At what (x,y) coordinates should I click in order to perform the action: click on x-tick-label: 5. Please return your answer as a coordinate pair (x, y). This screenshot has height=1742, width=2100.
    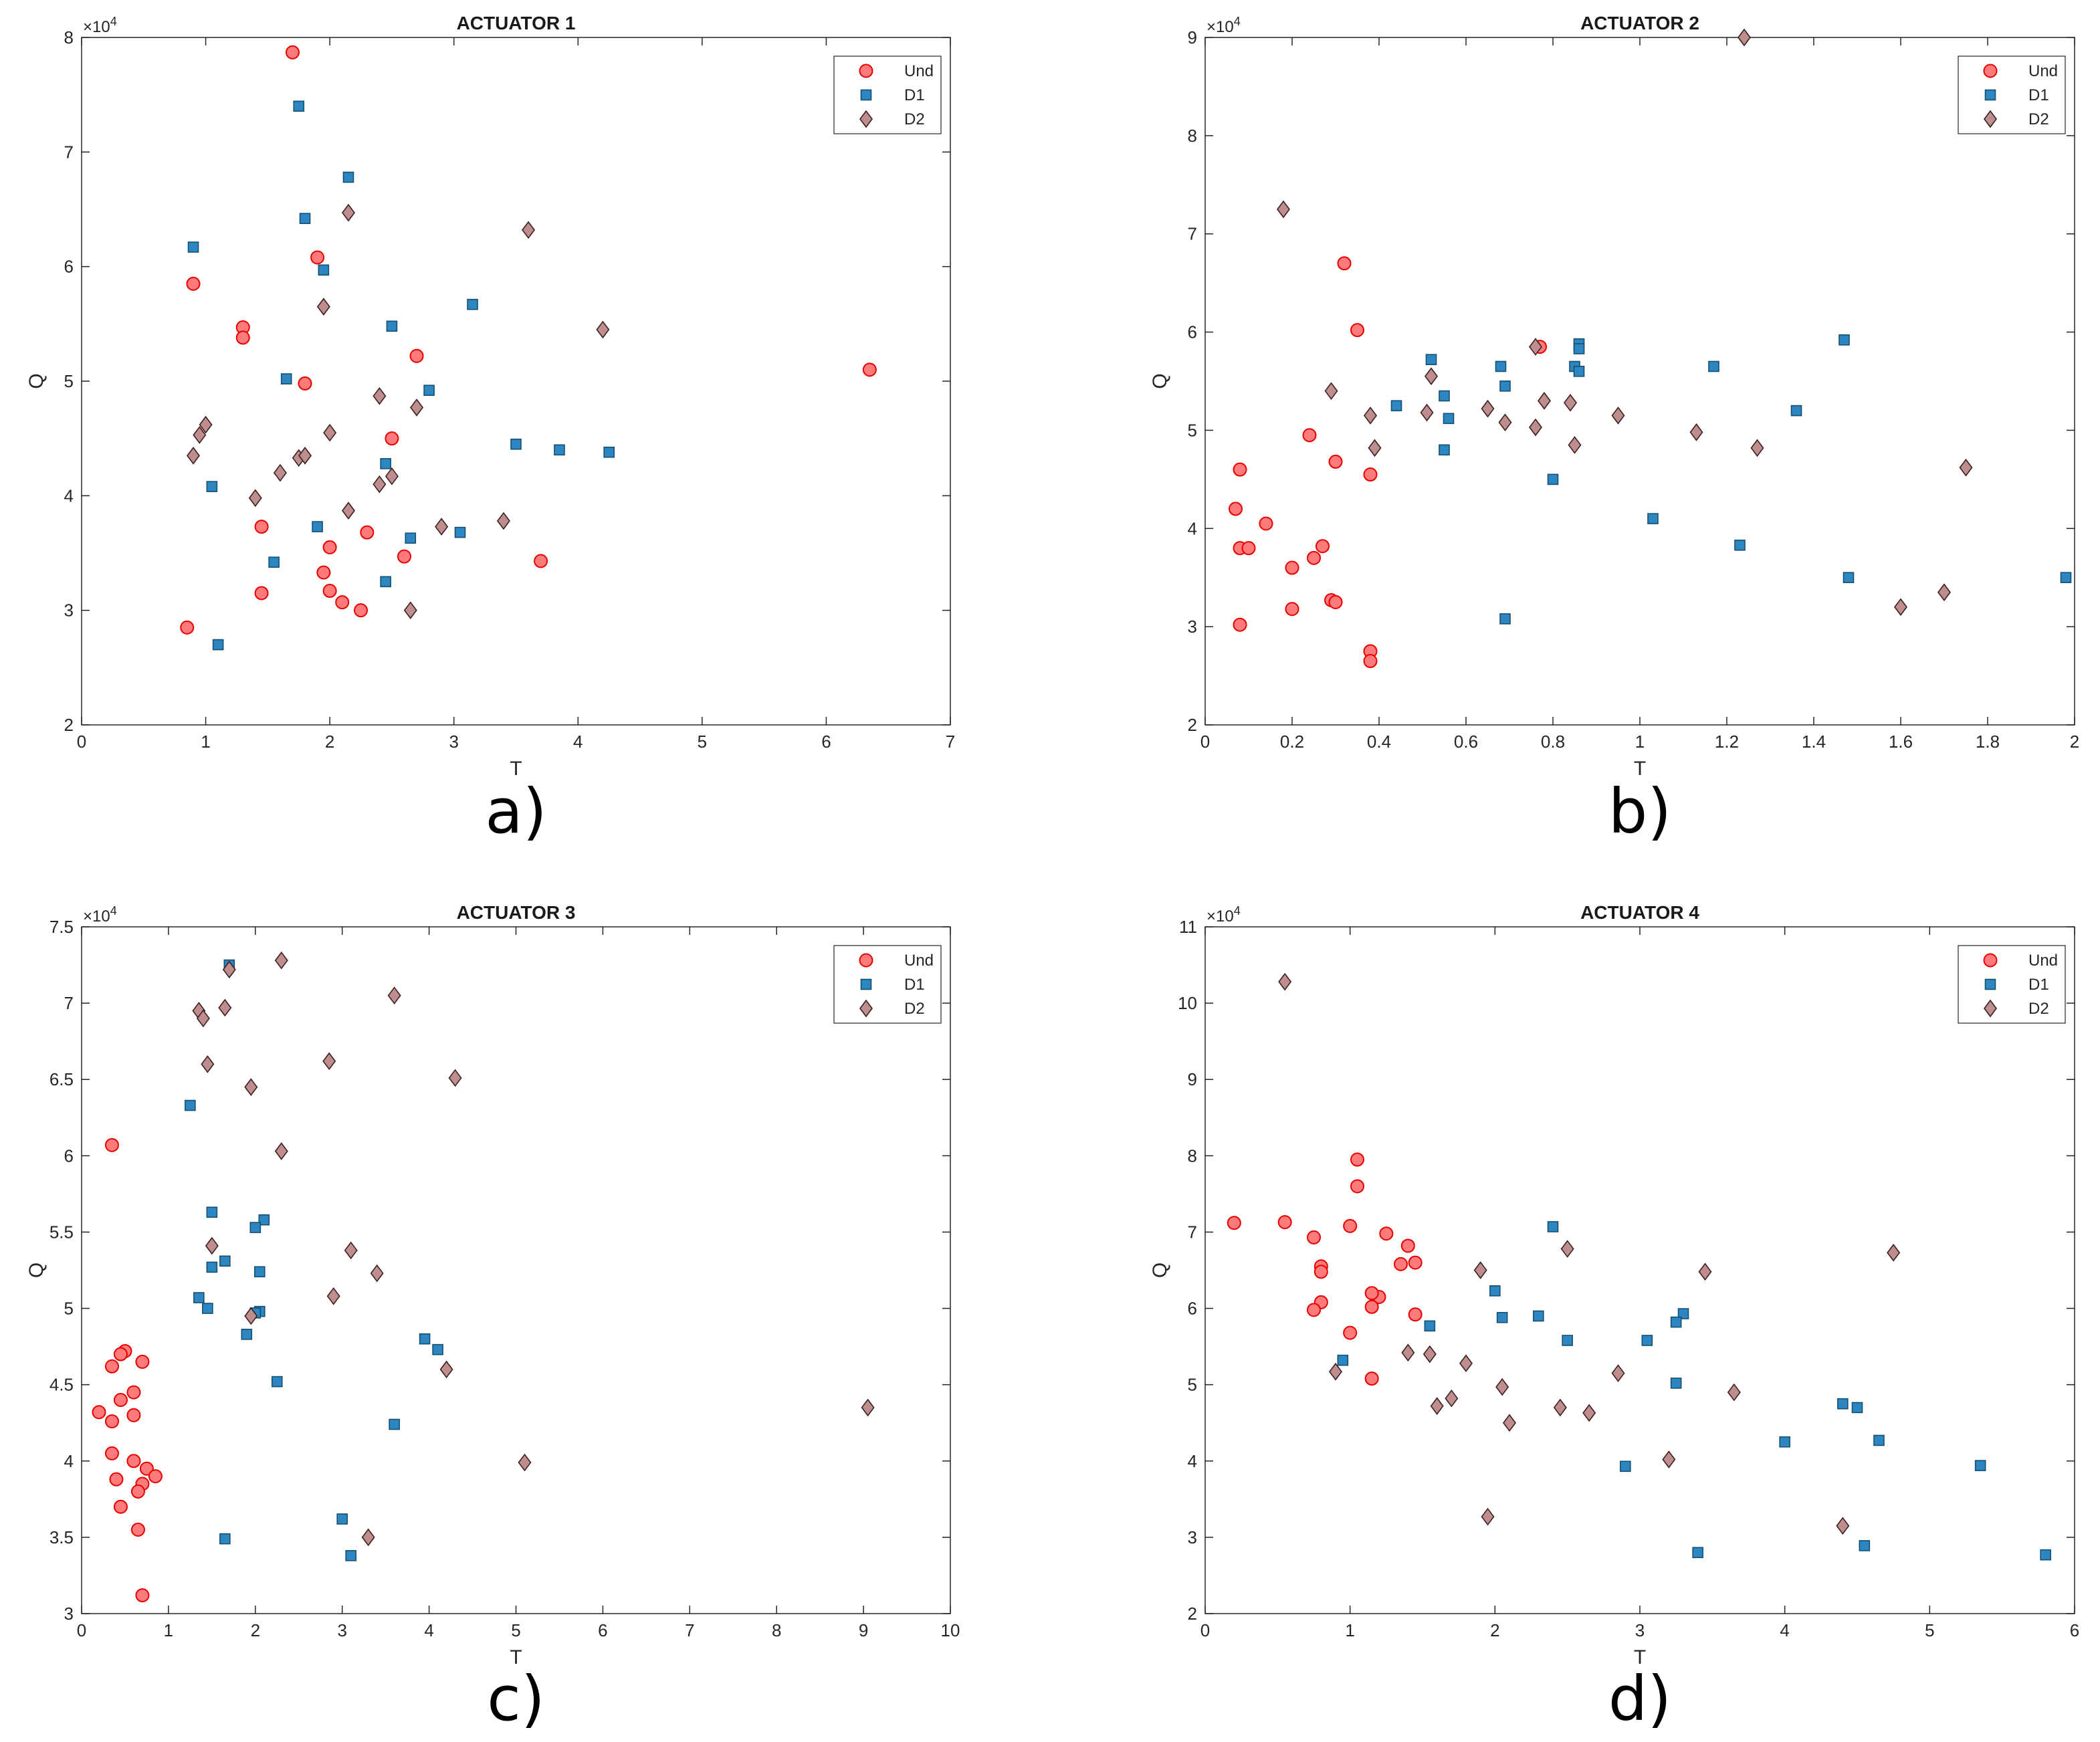
    Looking at the image, I should click on (515, 1630).